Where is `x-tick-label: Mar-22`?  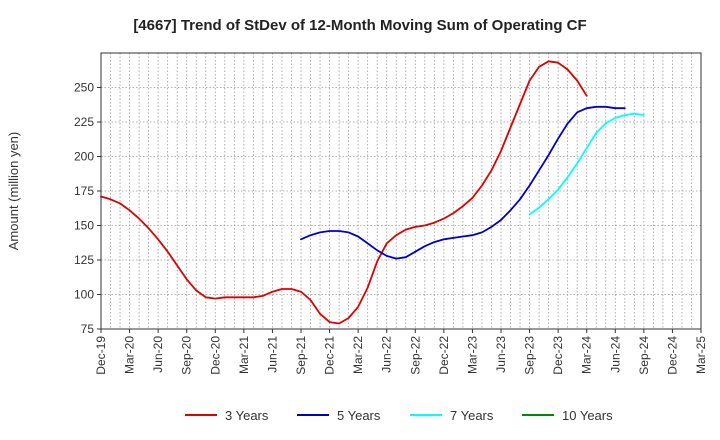
x-tick-label: Mar-22 is located at coordinates (358, 355).